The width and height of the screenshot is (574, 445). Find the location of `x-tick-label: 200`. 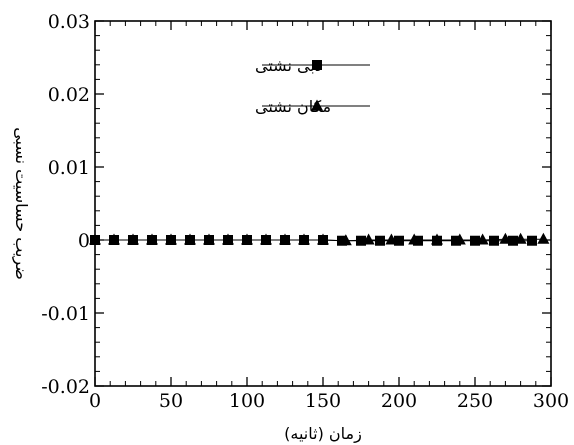

x-tick-label: 200 is located at coordinates (399, 401).